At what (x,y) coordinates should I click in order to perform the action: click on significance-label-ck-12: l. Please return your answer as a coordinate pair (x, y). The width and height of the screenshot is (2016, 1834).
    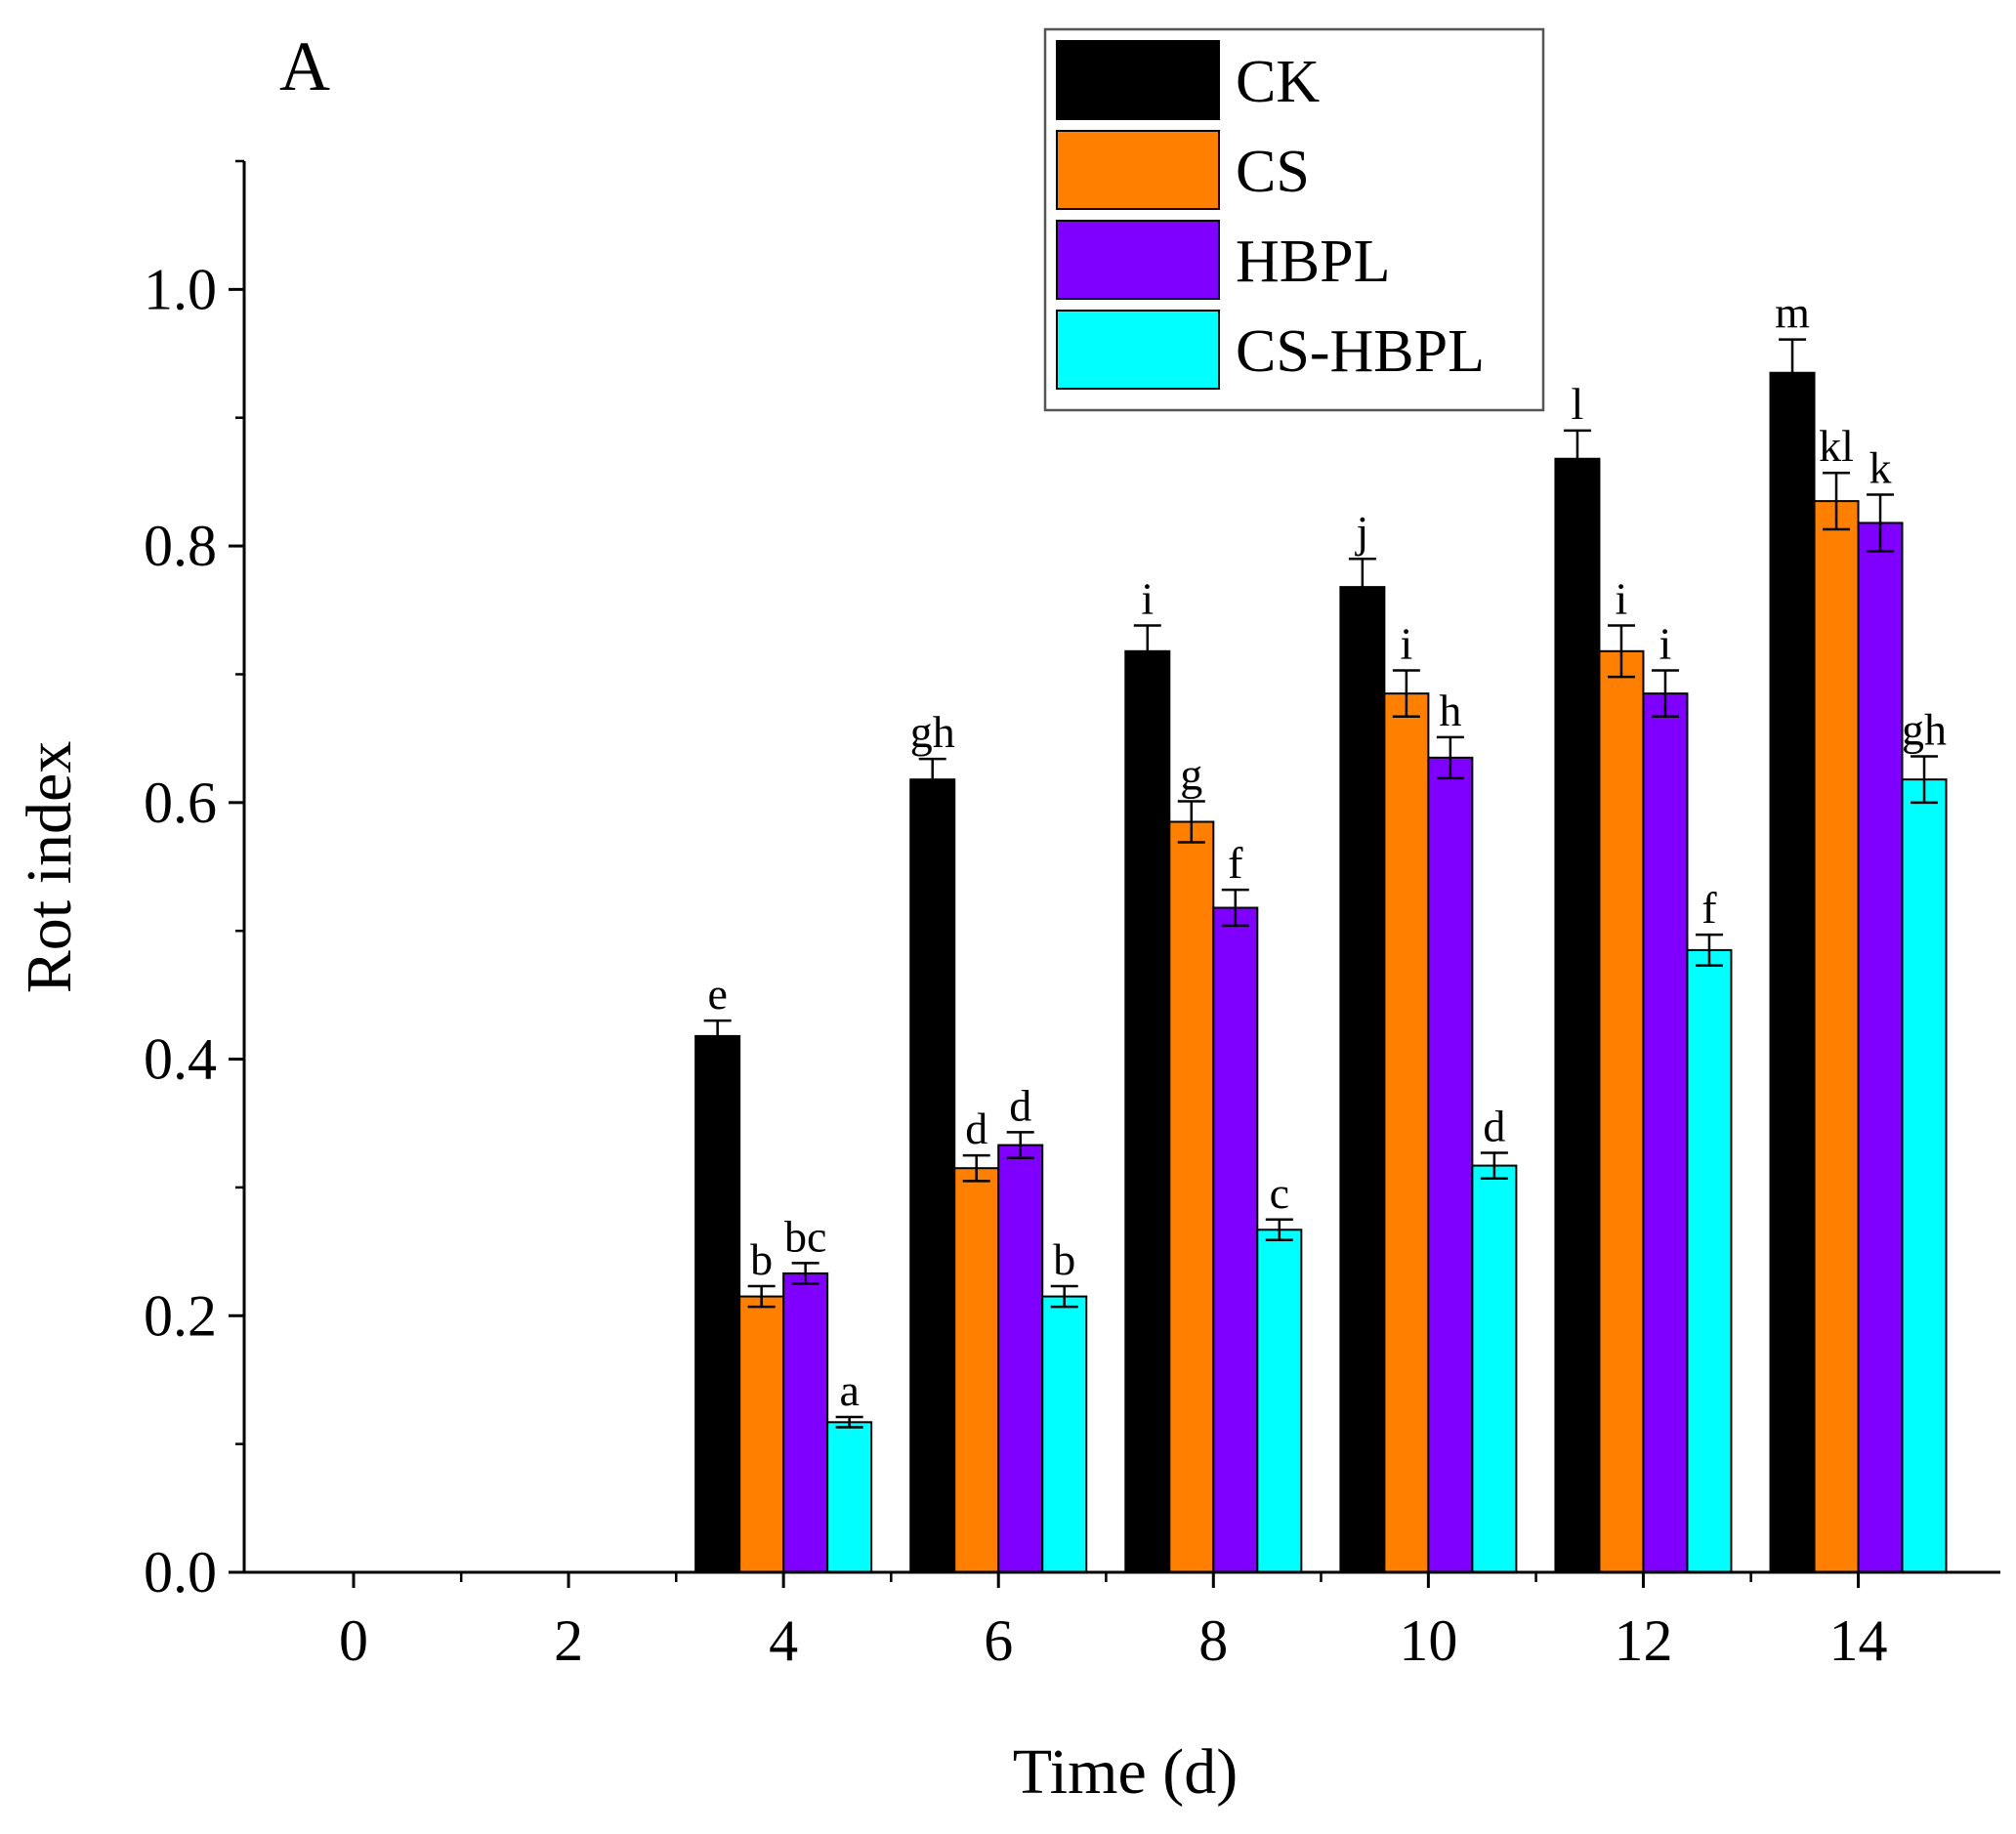
    Looking at the image, I should click on (1578, 404).